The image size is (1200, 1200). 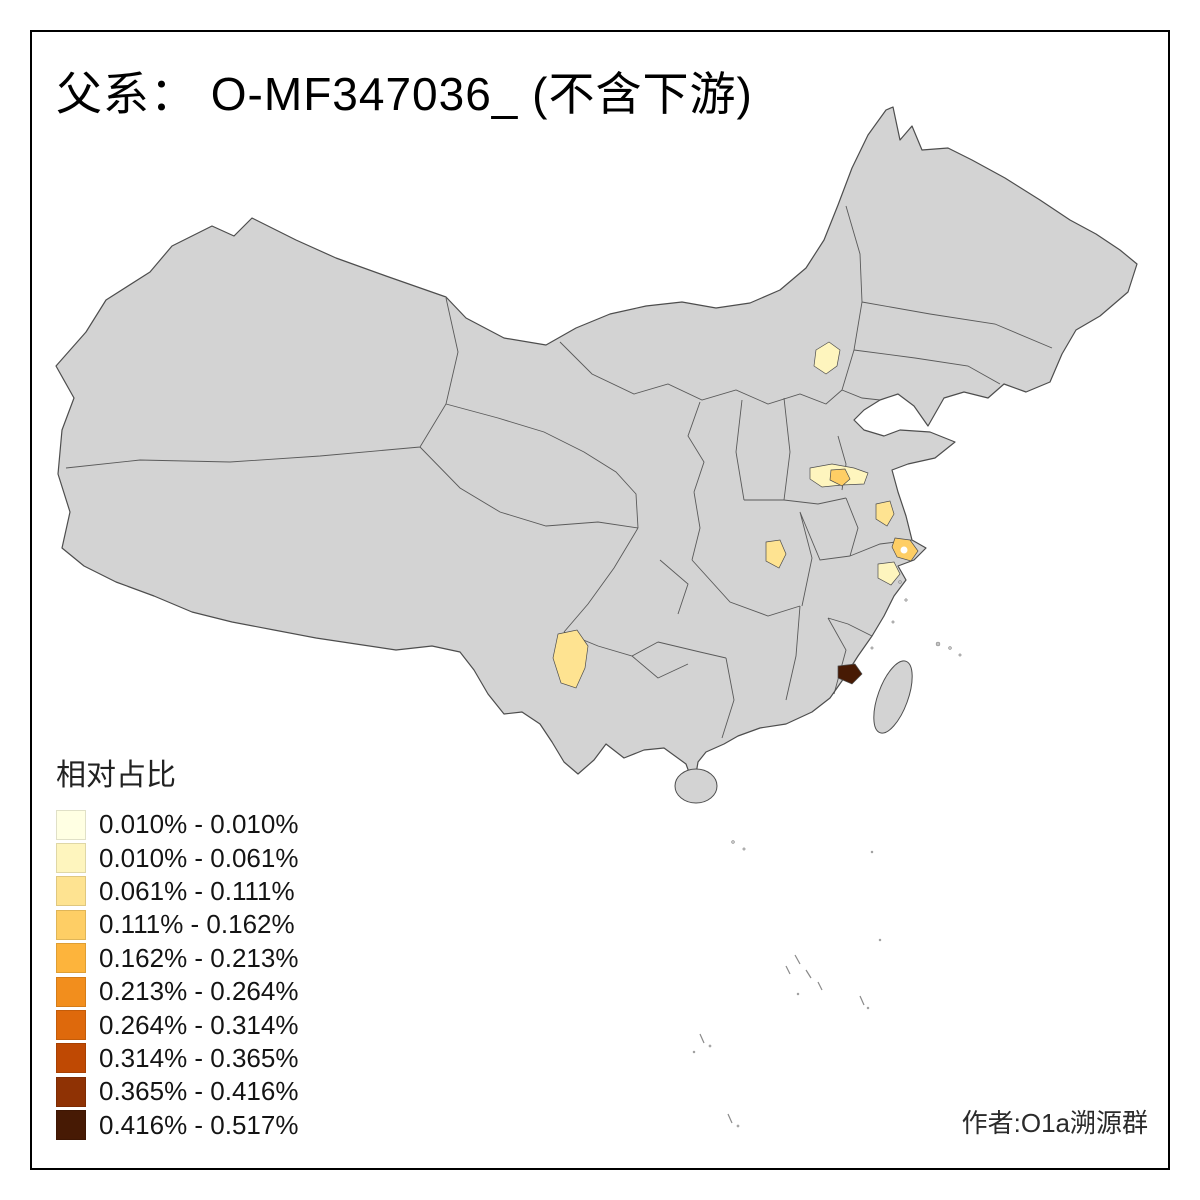 I want to click on legend-item: 0.416% - 0.517%, so click(x=177, y=1125).